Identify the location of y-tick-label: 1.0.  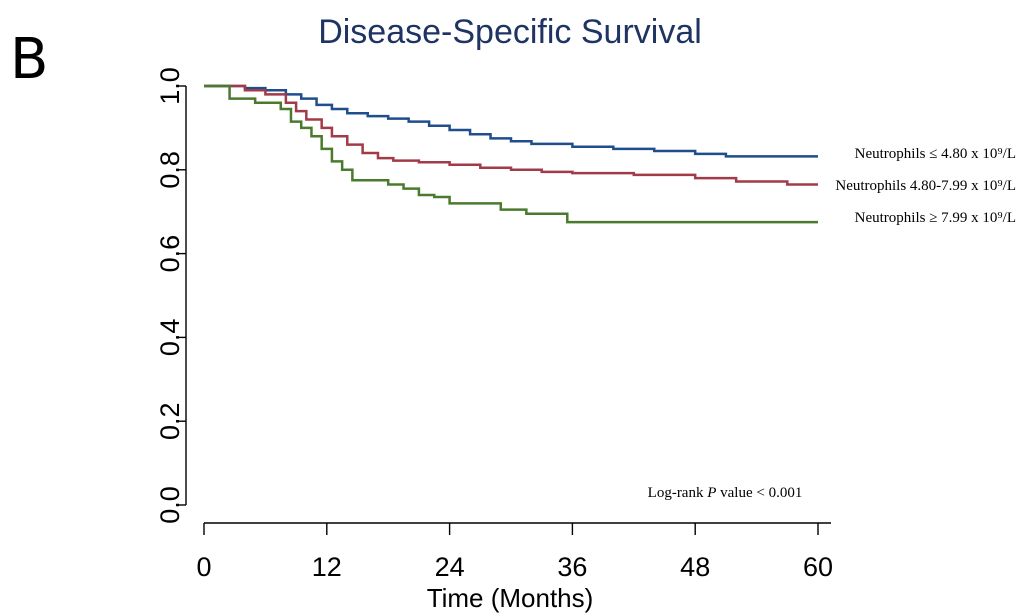
(170, 86).